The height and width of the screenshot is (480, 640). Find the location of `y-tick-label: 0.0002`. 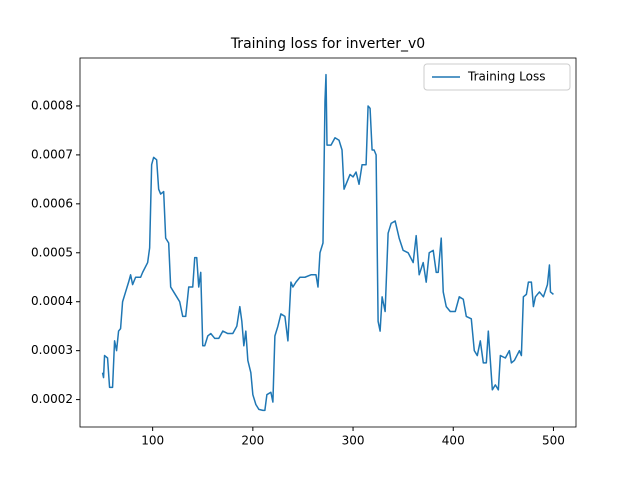

y-tick-label: 0.0002 is located at coordinates (52, 399).